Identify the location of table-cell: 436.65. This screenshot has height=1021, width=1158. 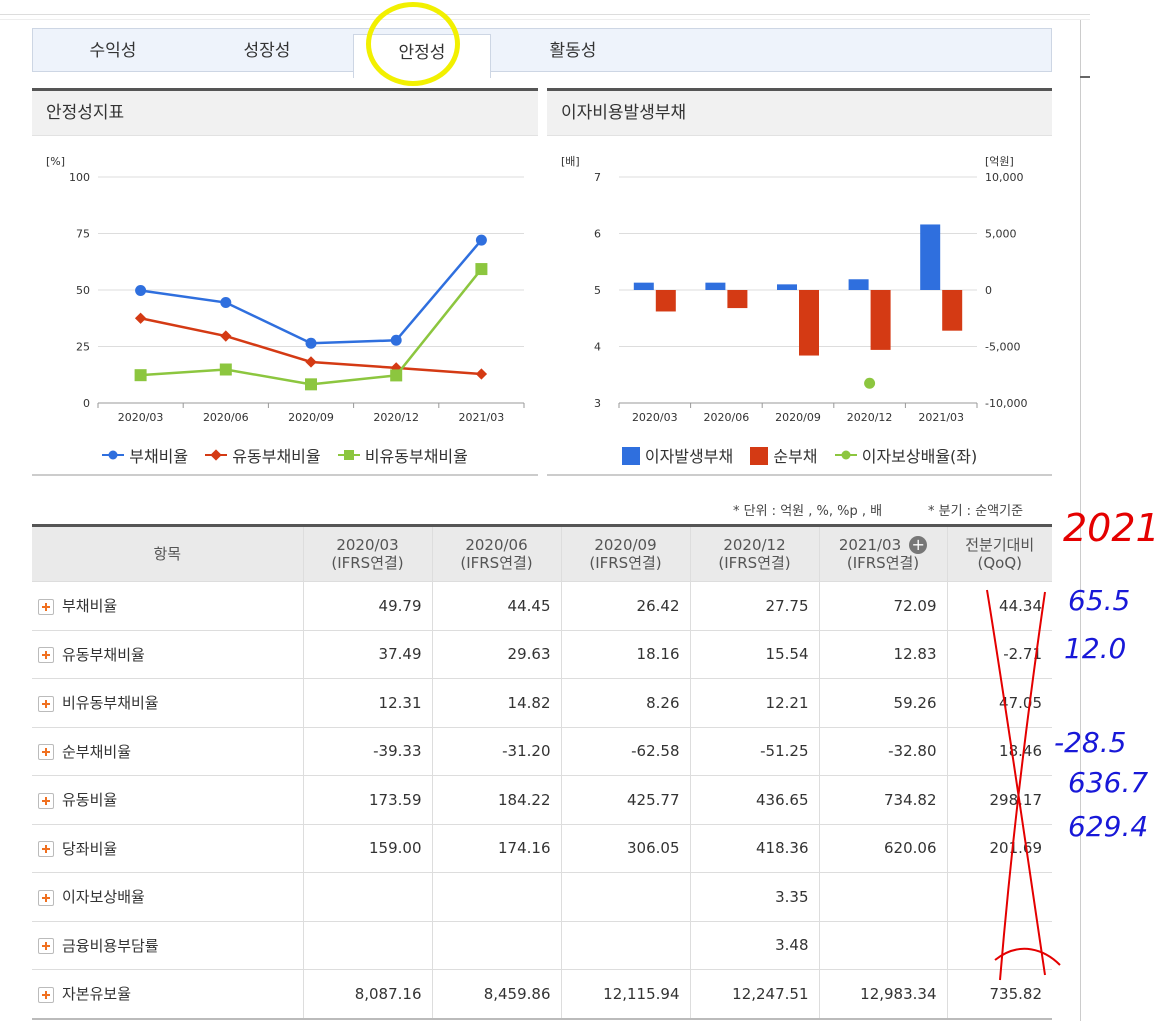
(754, 799).